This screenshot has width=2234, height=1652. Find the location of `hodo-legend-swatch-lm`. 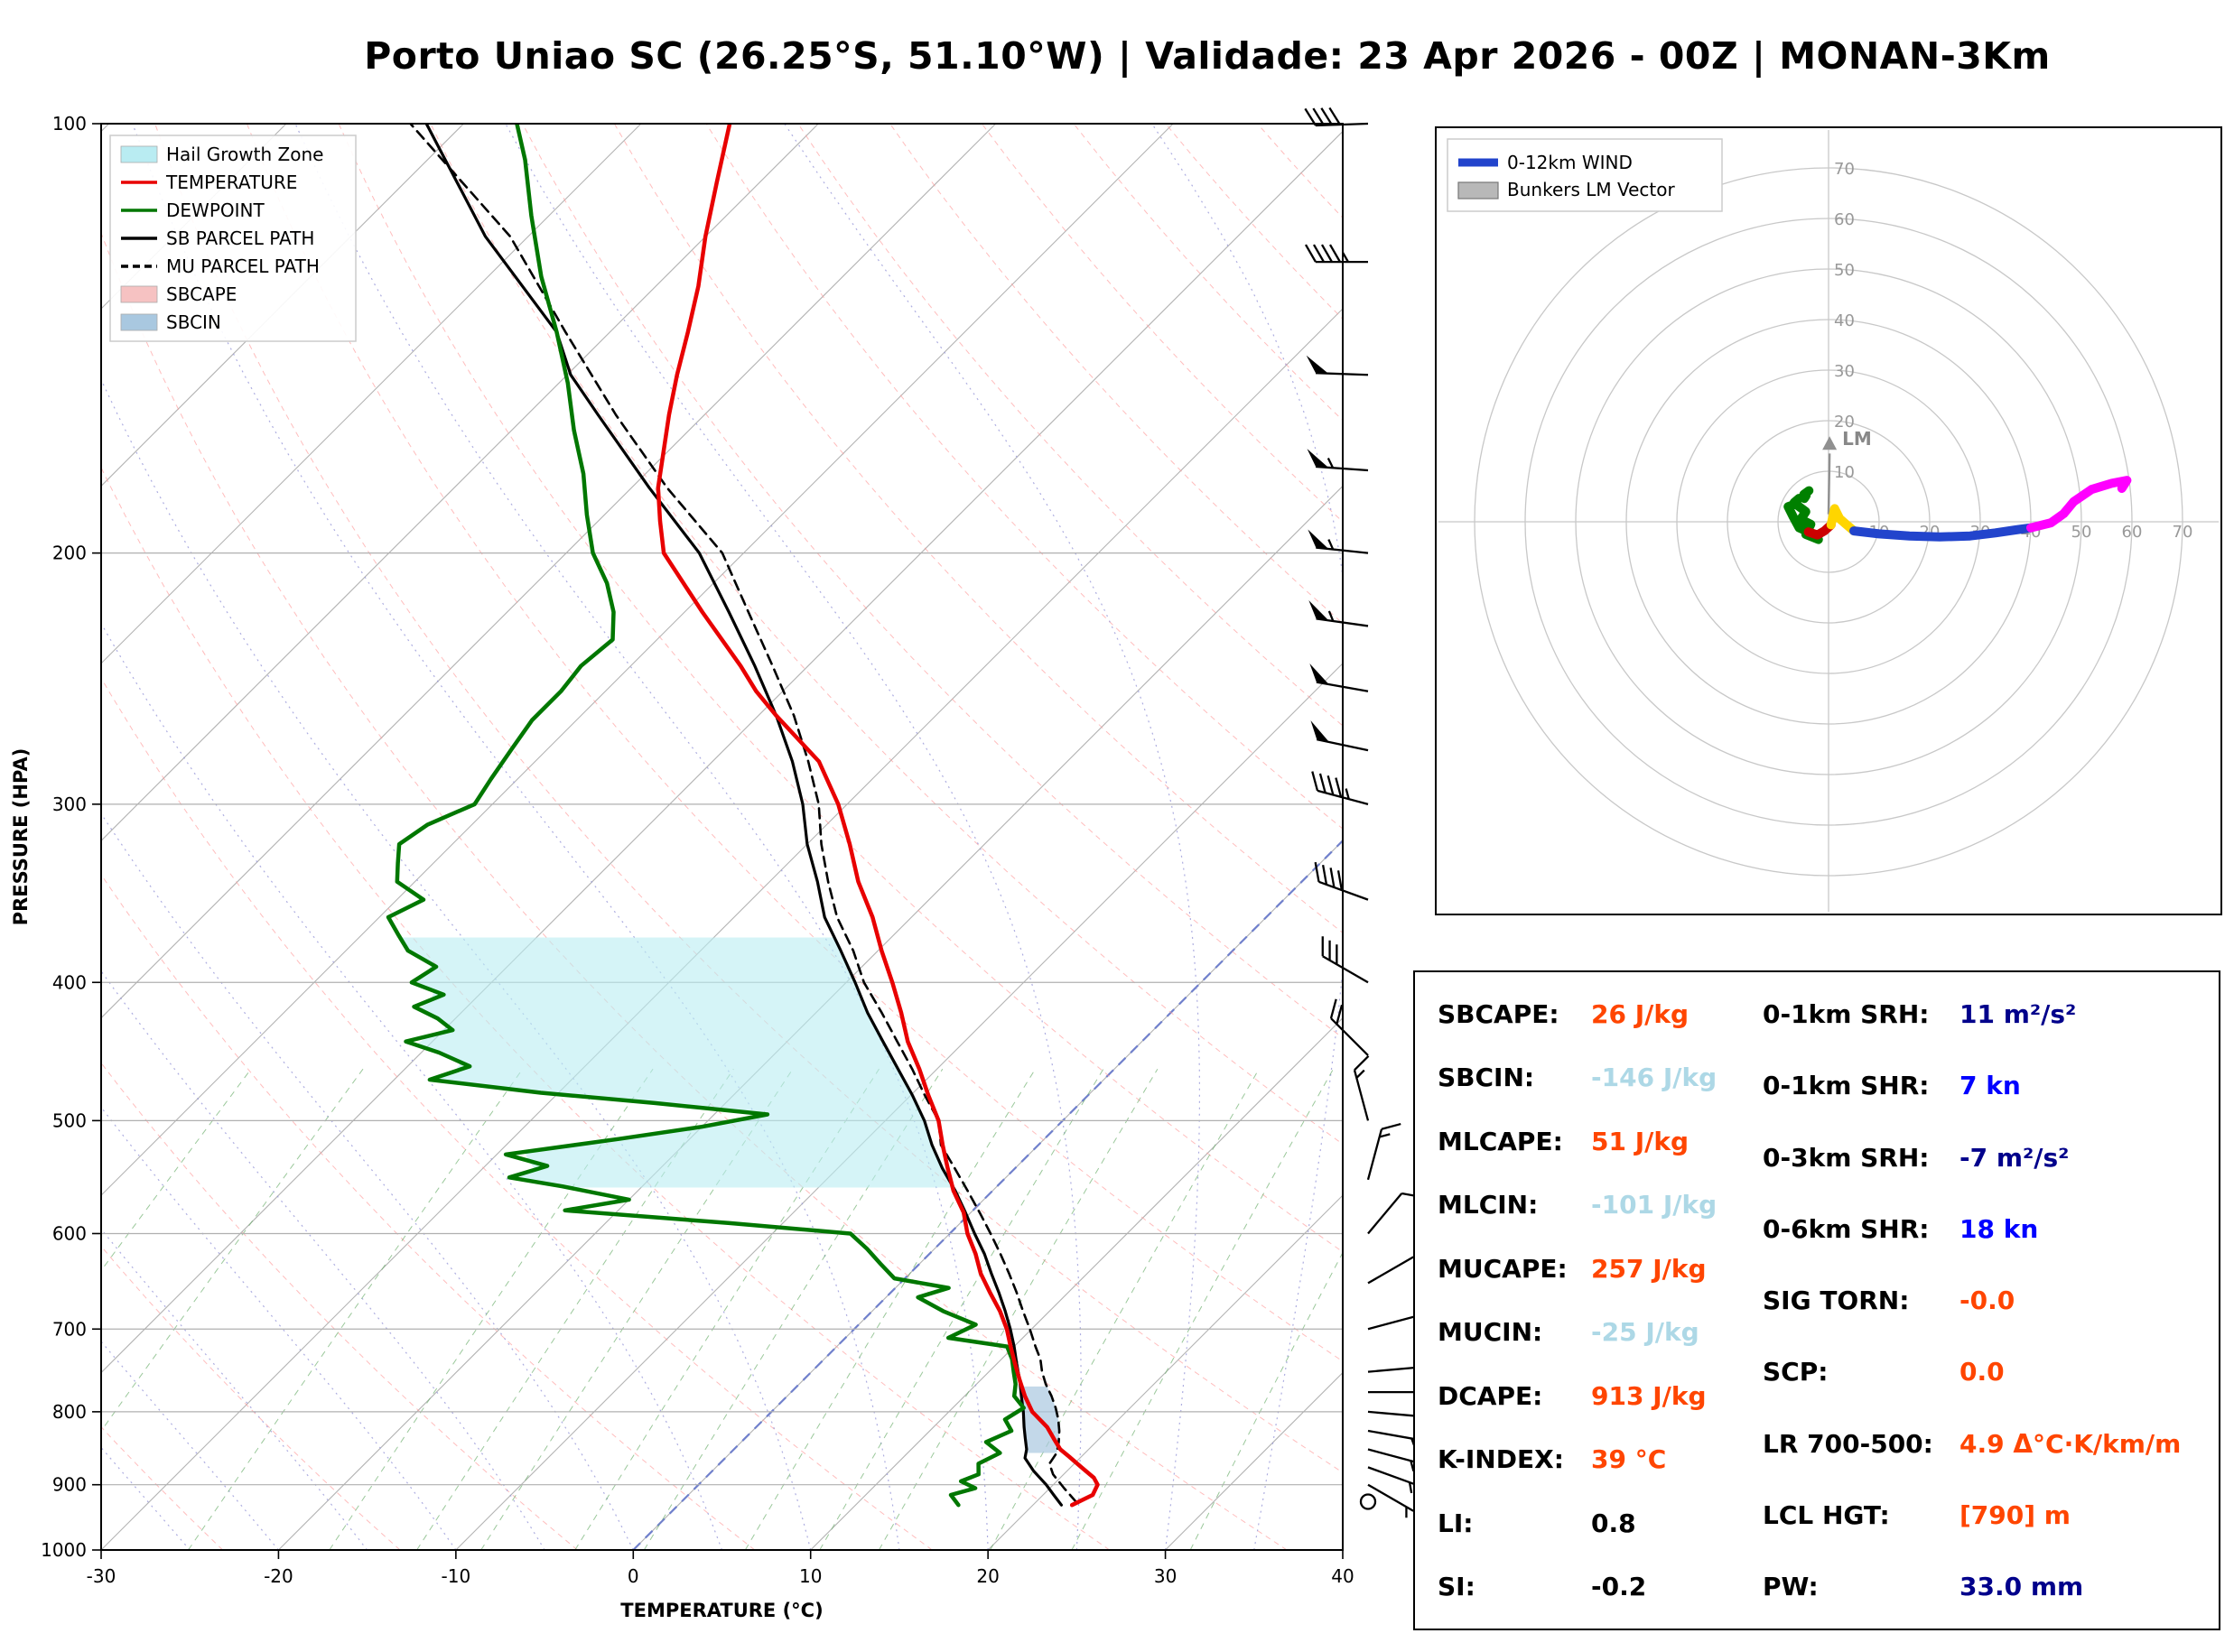

hodo-legend-swatch-lm is located at coordinates (1478, 190).